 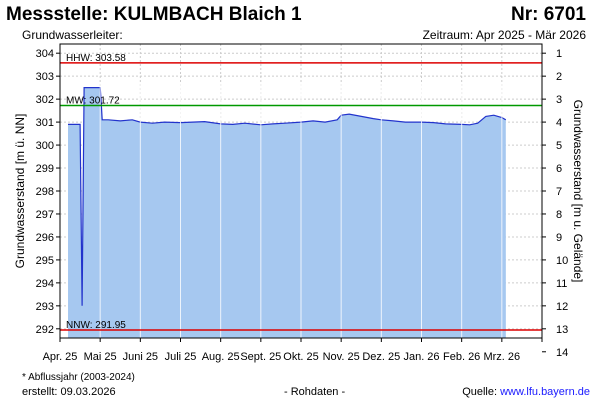 I want to click on right-tick-label: 7, so click(x=559, y=192).